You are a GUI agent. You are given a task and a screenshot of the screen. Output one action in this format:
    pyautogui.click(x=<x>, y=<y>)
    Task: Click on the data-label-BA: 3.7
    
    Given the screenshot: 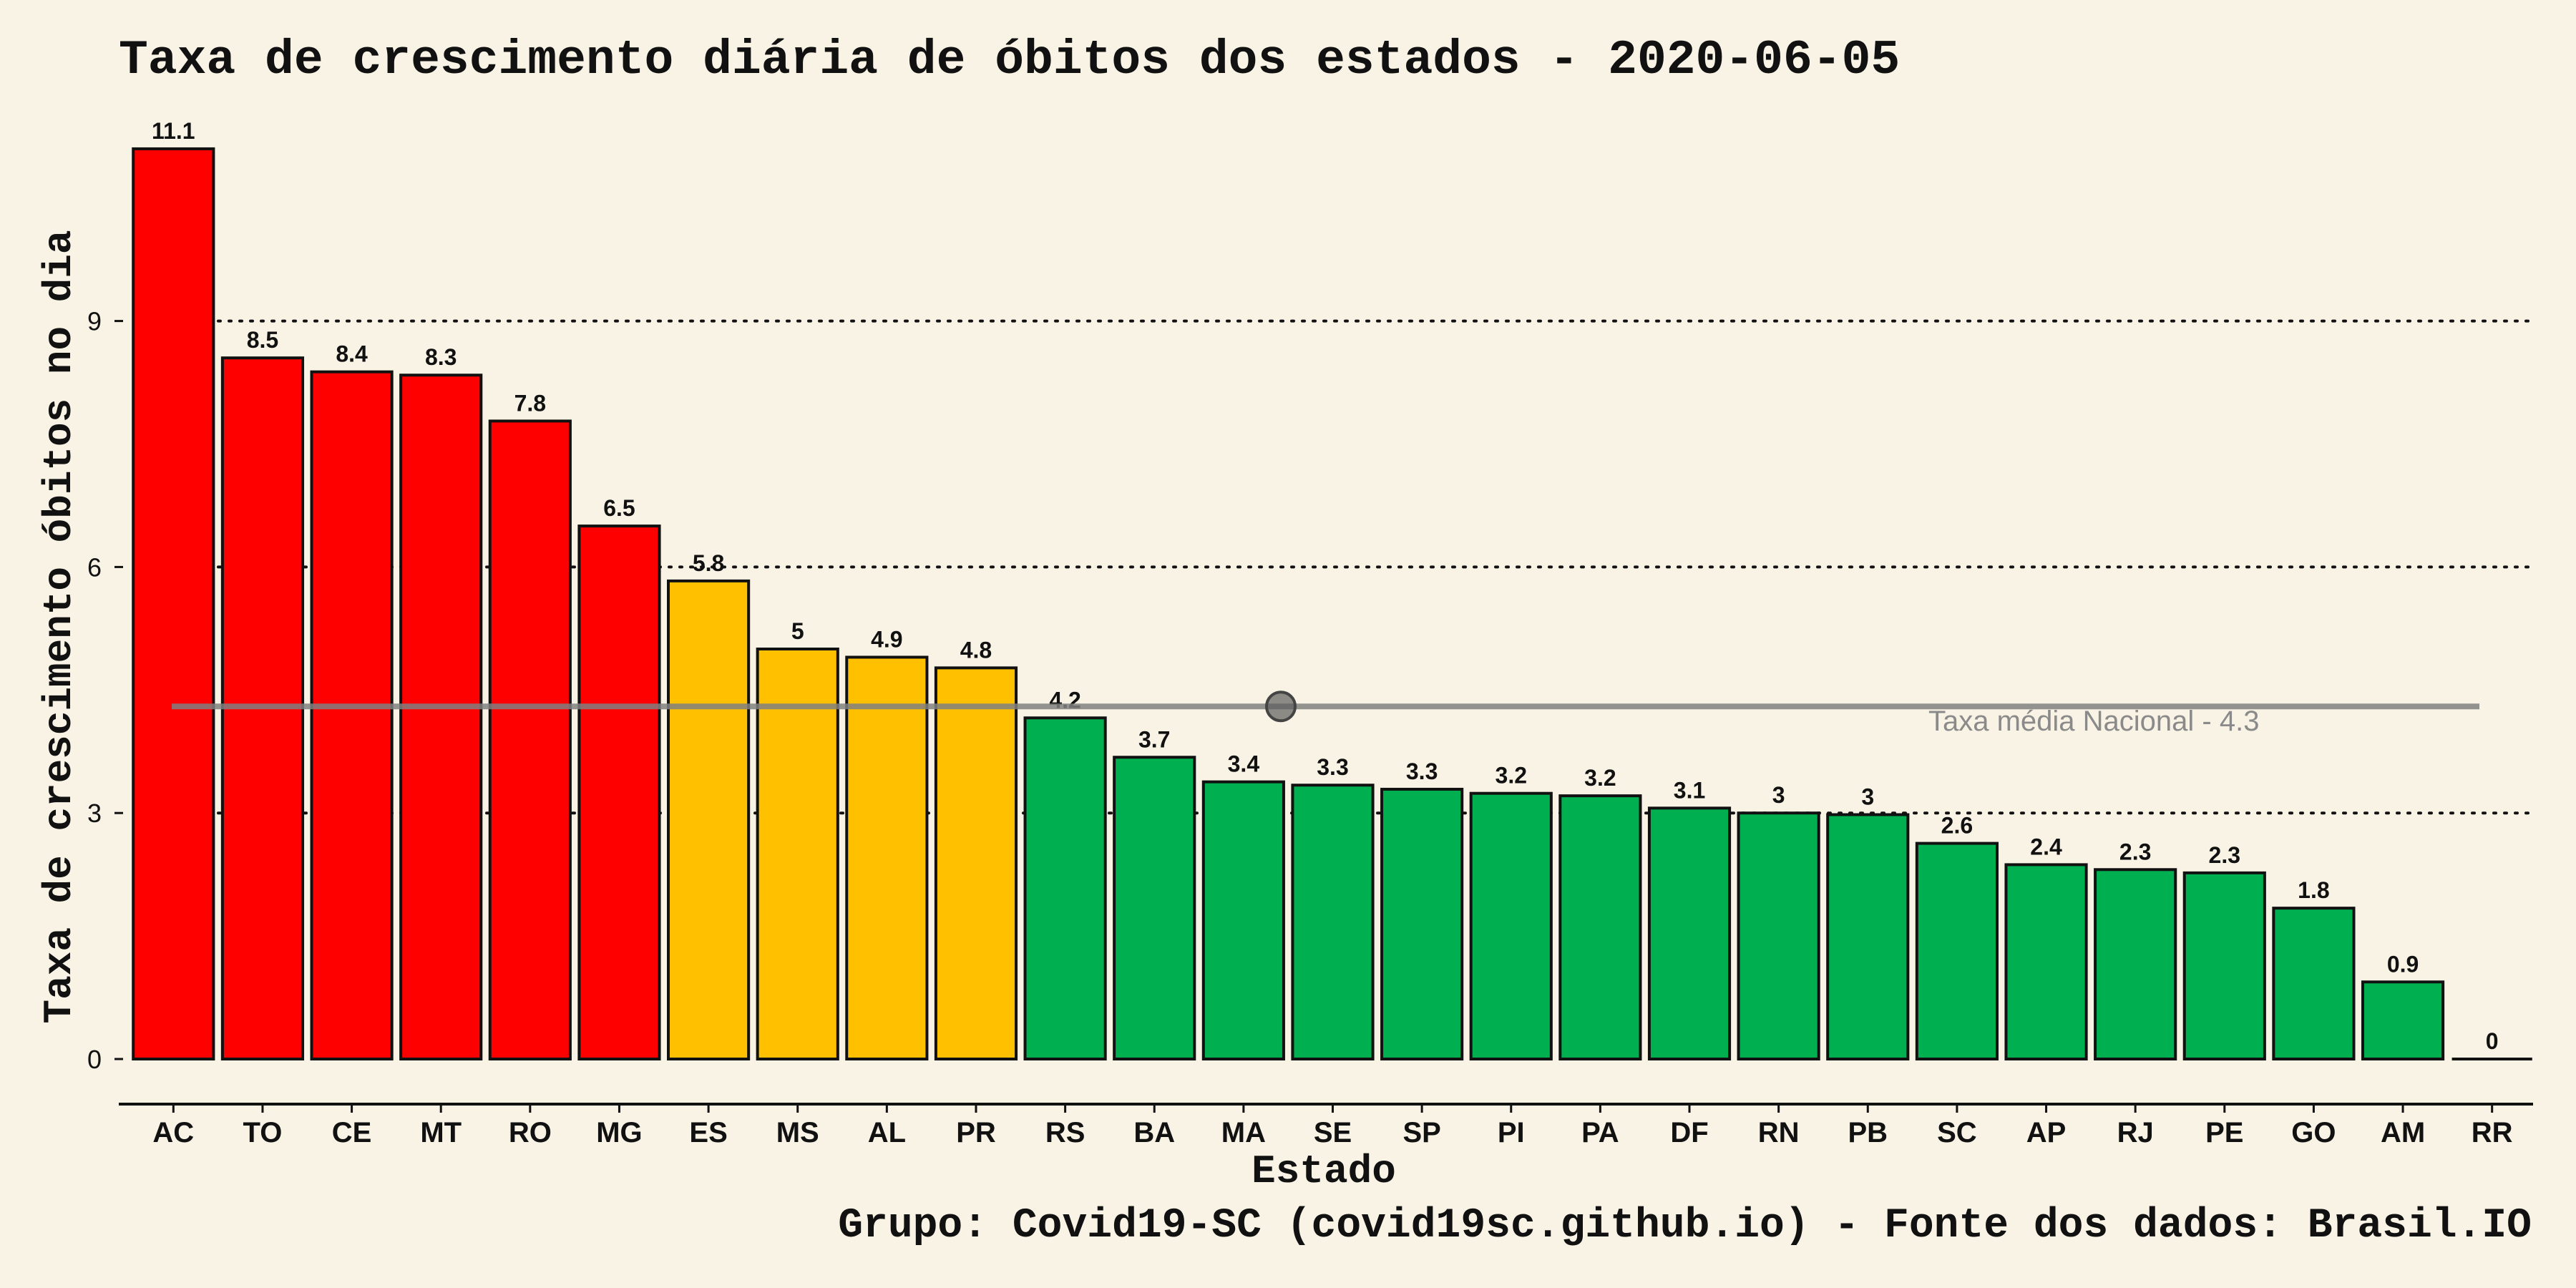 What is the action you would take?
    pyautogui.click(x=1154, y=739)
    